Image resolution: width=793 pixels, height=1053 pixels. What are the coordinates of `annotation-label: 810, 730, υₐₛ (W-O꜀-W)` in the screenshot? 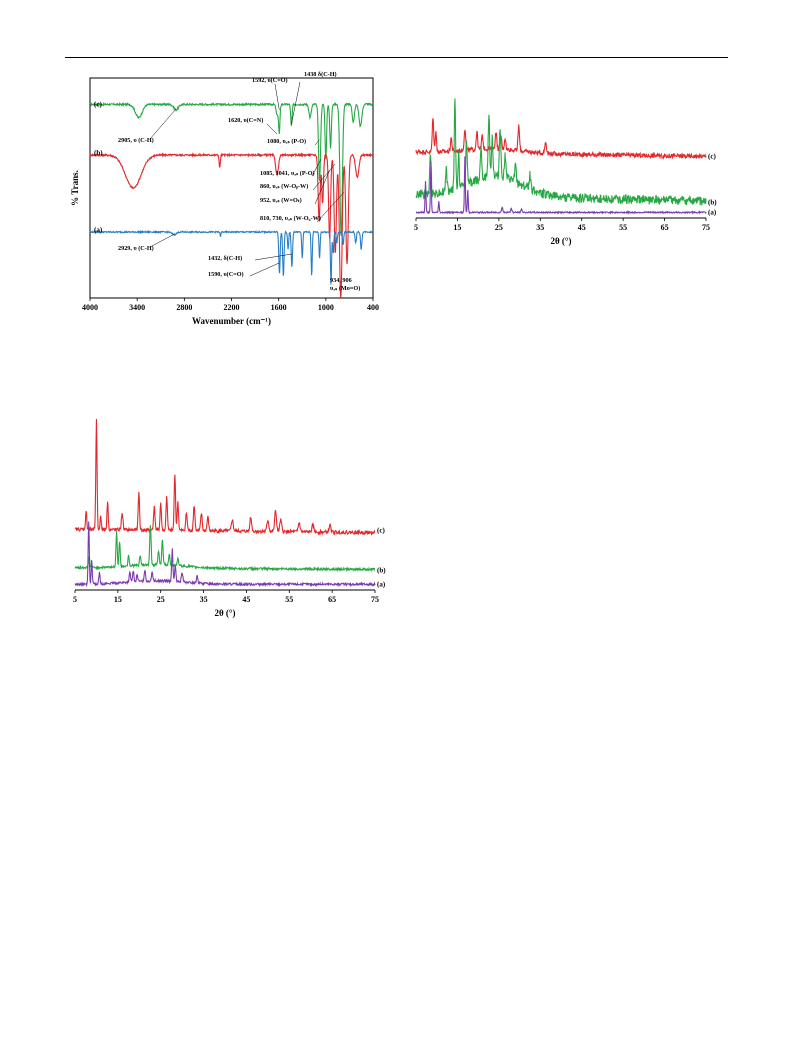 It's located at (290, 218).